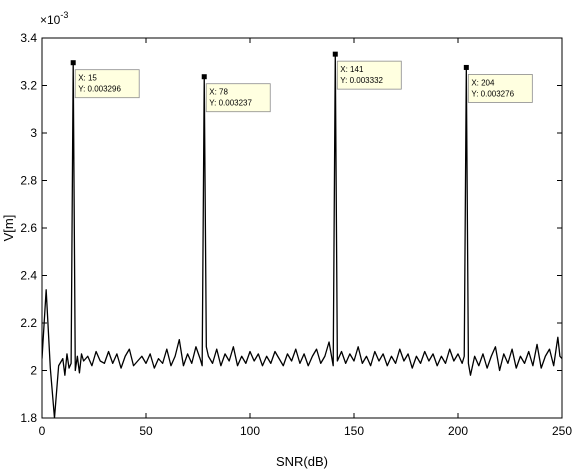 The width and height of the screenshot is (574, 469). Describe the element at coordinates (8, 228) in the screenshot. I see `y-axis-title: V[m]` at that location.